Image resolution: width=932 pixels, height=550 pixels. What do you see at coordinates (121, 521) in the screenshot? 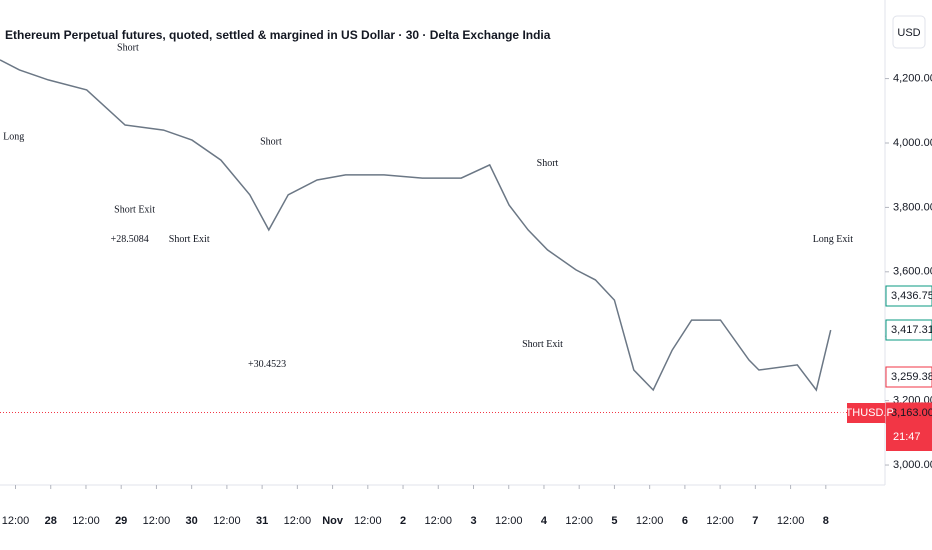
I see `x-tick-label: 29` at bounding box center [121, 521].